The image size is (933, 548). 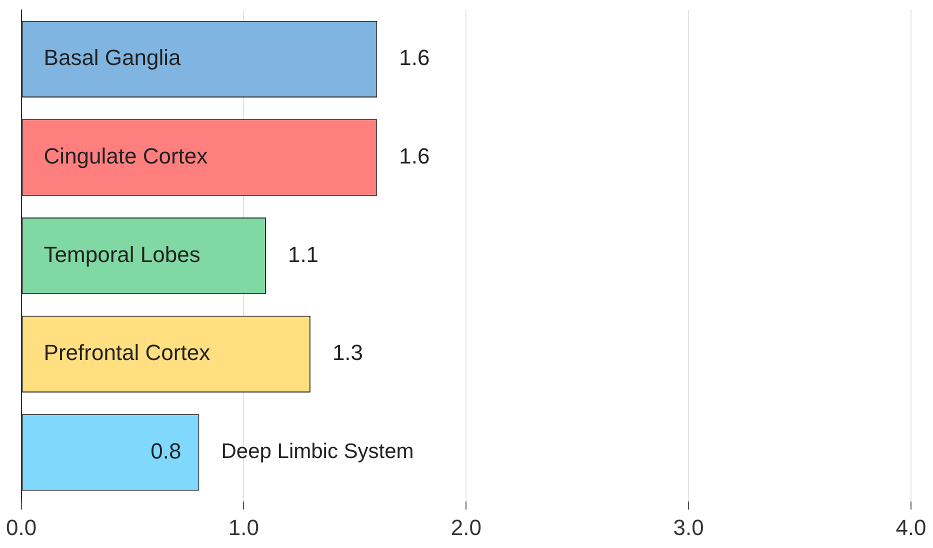 I want to click on x-tick-label: 4.0, so click(x=911, y=527).